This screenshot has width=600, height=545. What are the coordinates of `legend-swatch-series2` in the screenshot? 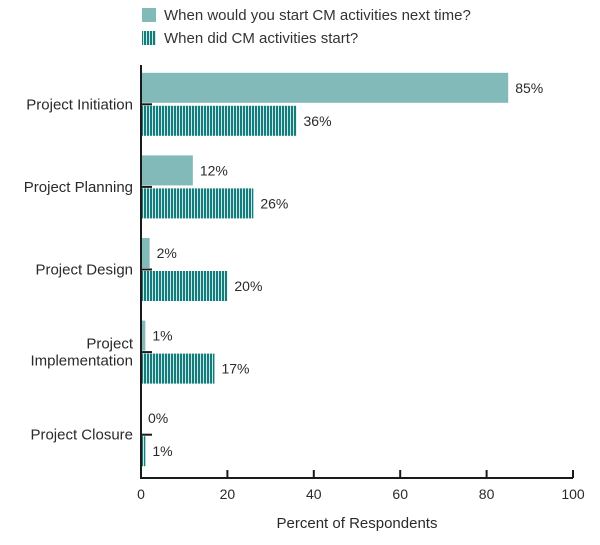 It's located at (149, 38).